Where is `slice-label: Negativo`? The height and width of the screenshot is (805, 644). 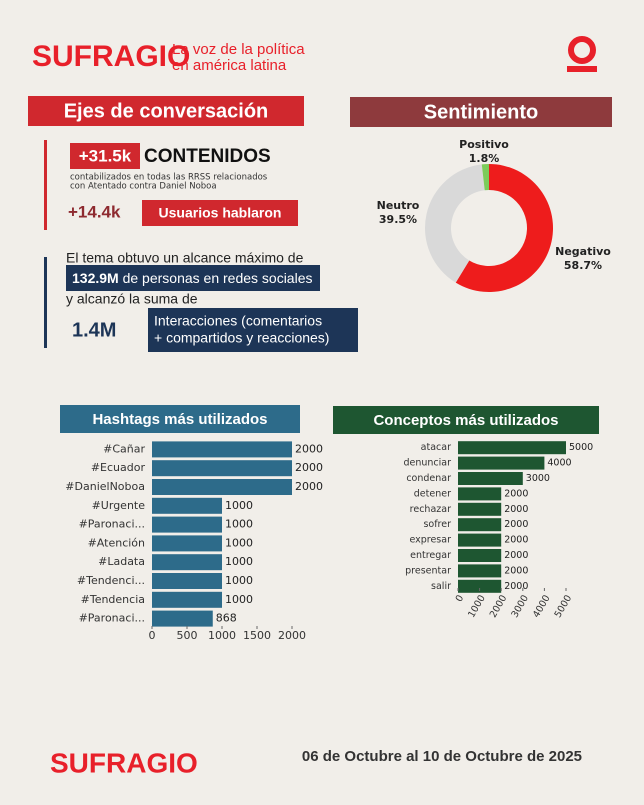
slice-label: Negativo is located at coordinates (583, 251).